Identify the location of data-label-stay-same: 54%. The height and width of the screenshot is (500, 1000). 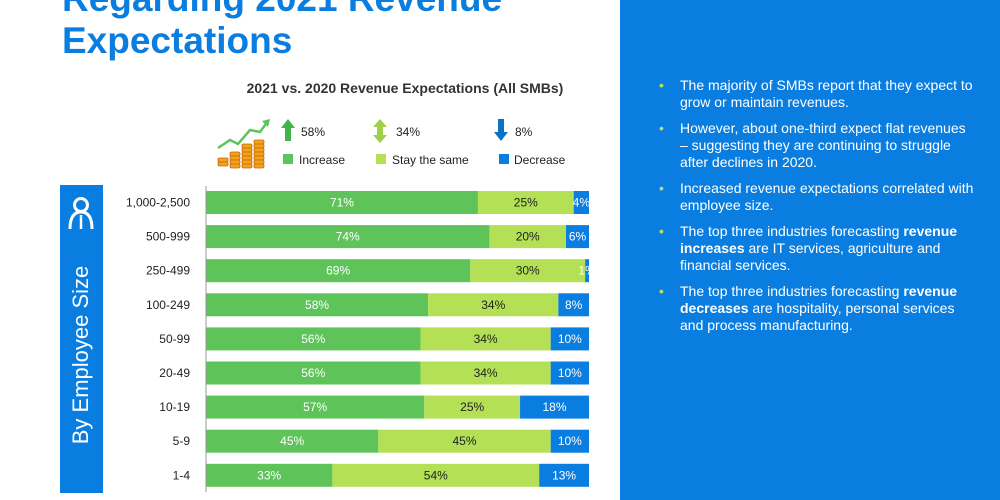
(436, 475).